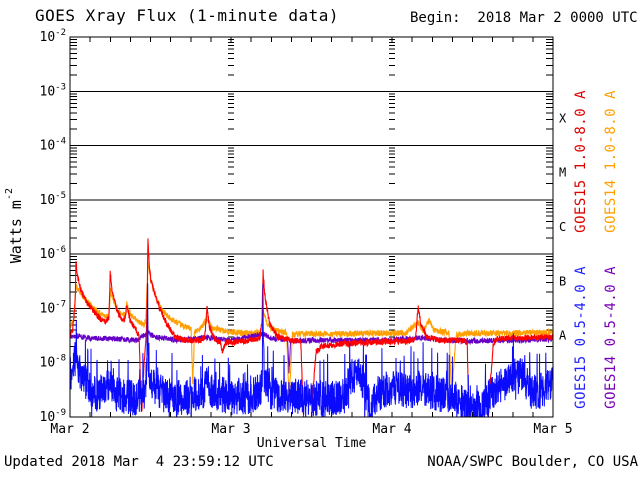 The image size is (640, 480). Describe the element at coordinates (552, 429) in the screenshot. I see `svg-text: Mar 5` at that location.